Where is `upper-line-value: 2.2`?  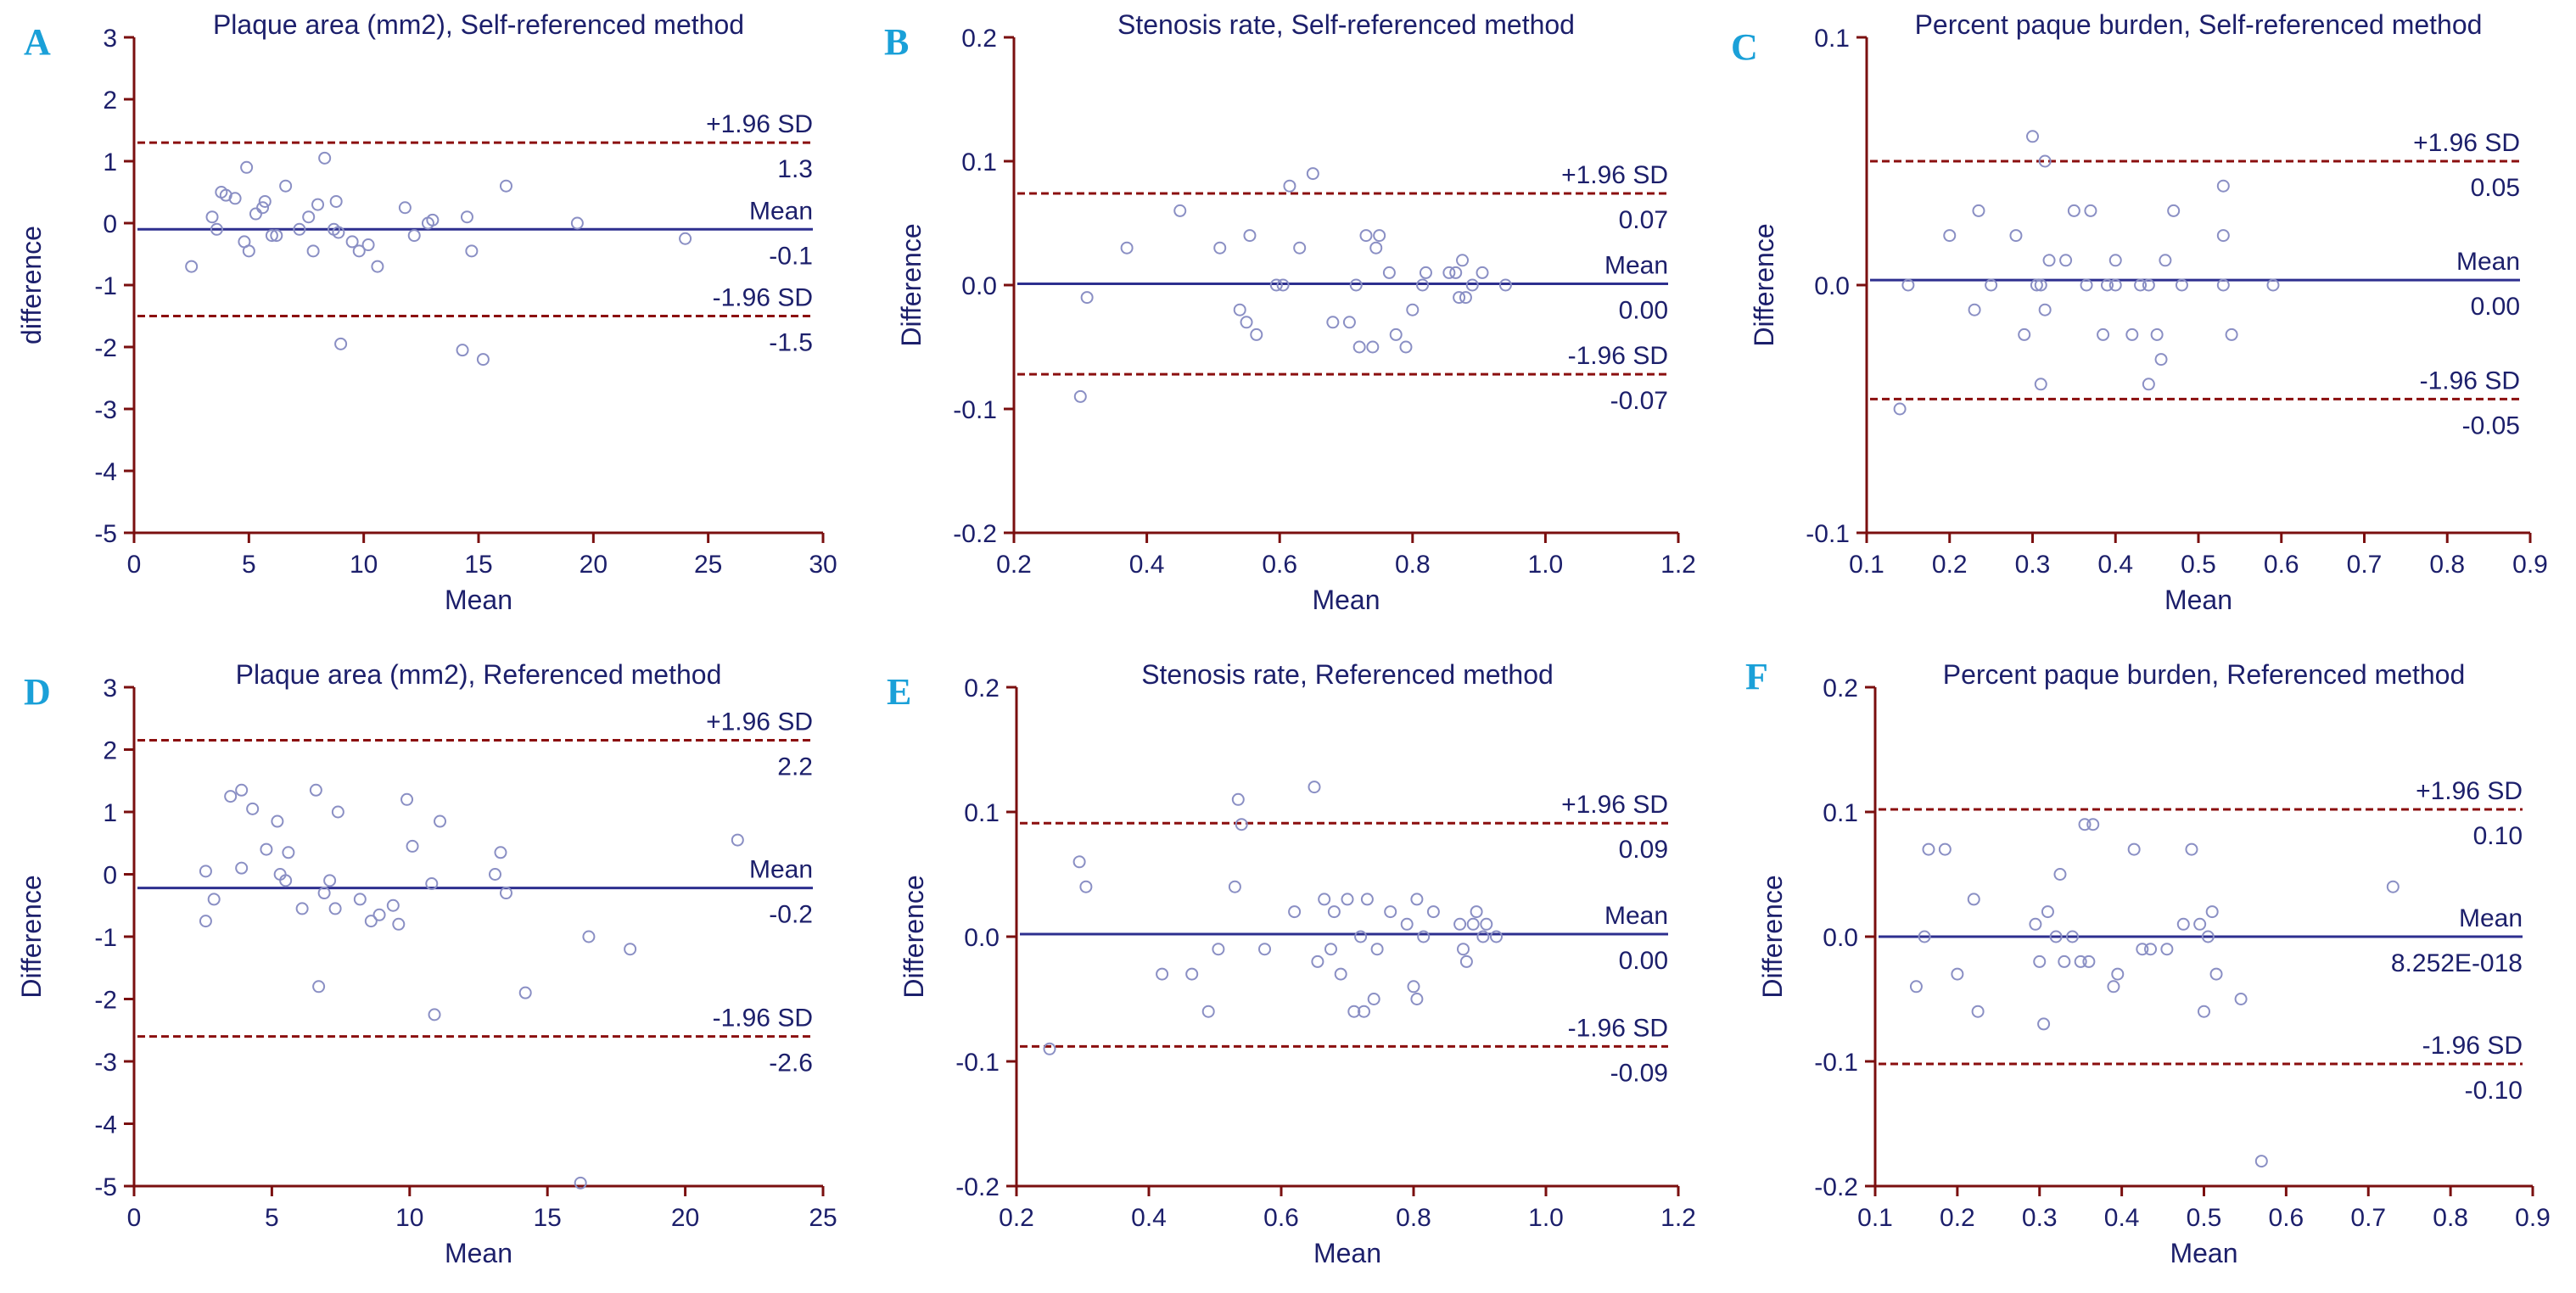 upper-line-value: 2.2 is located at coordinates (795, 767).